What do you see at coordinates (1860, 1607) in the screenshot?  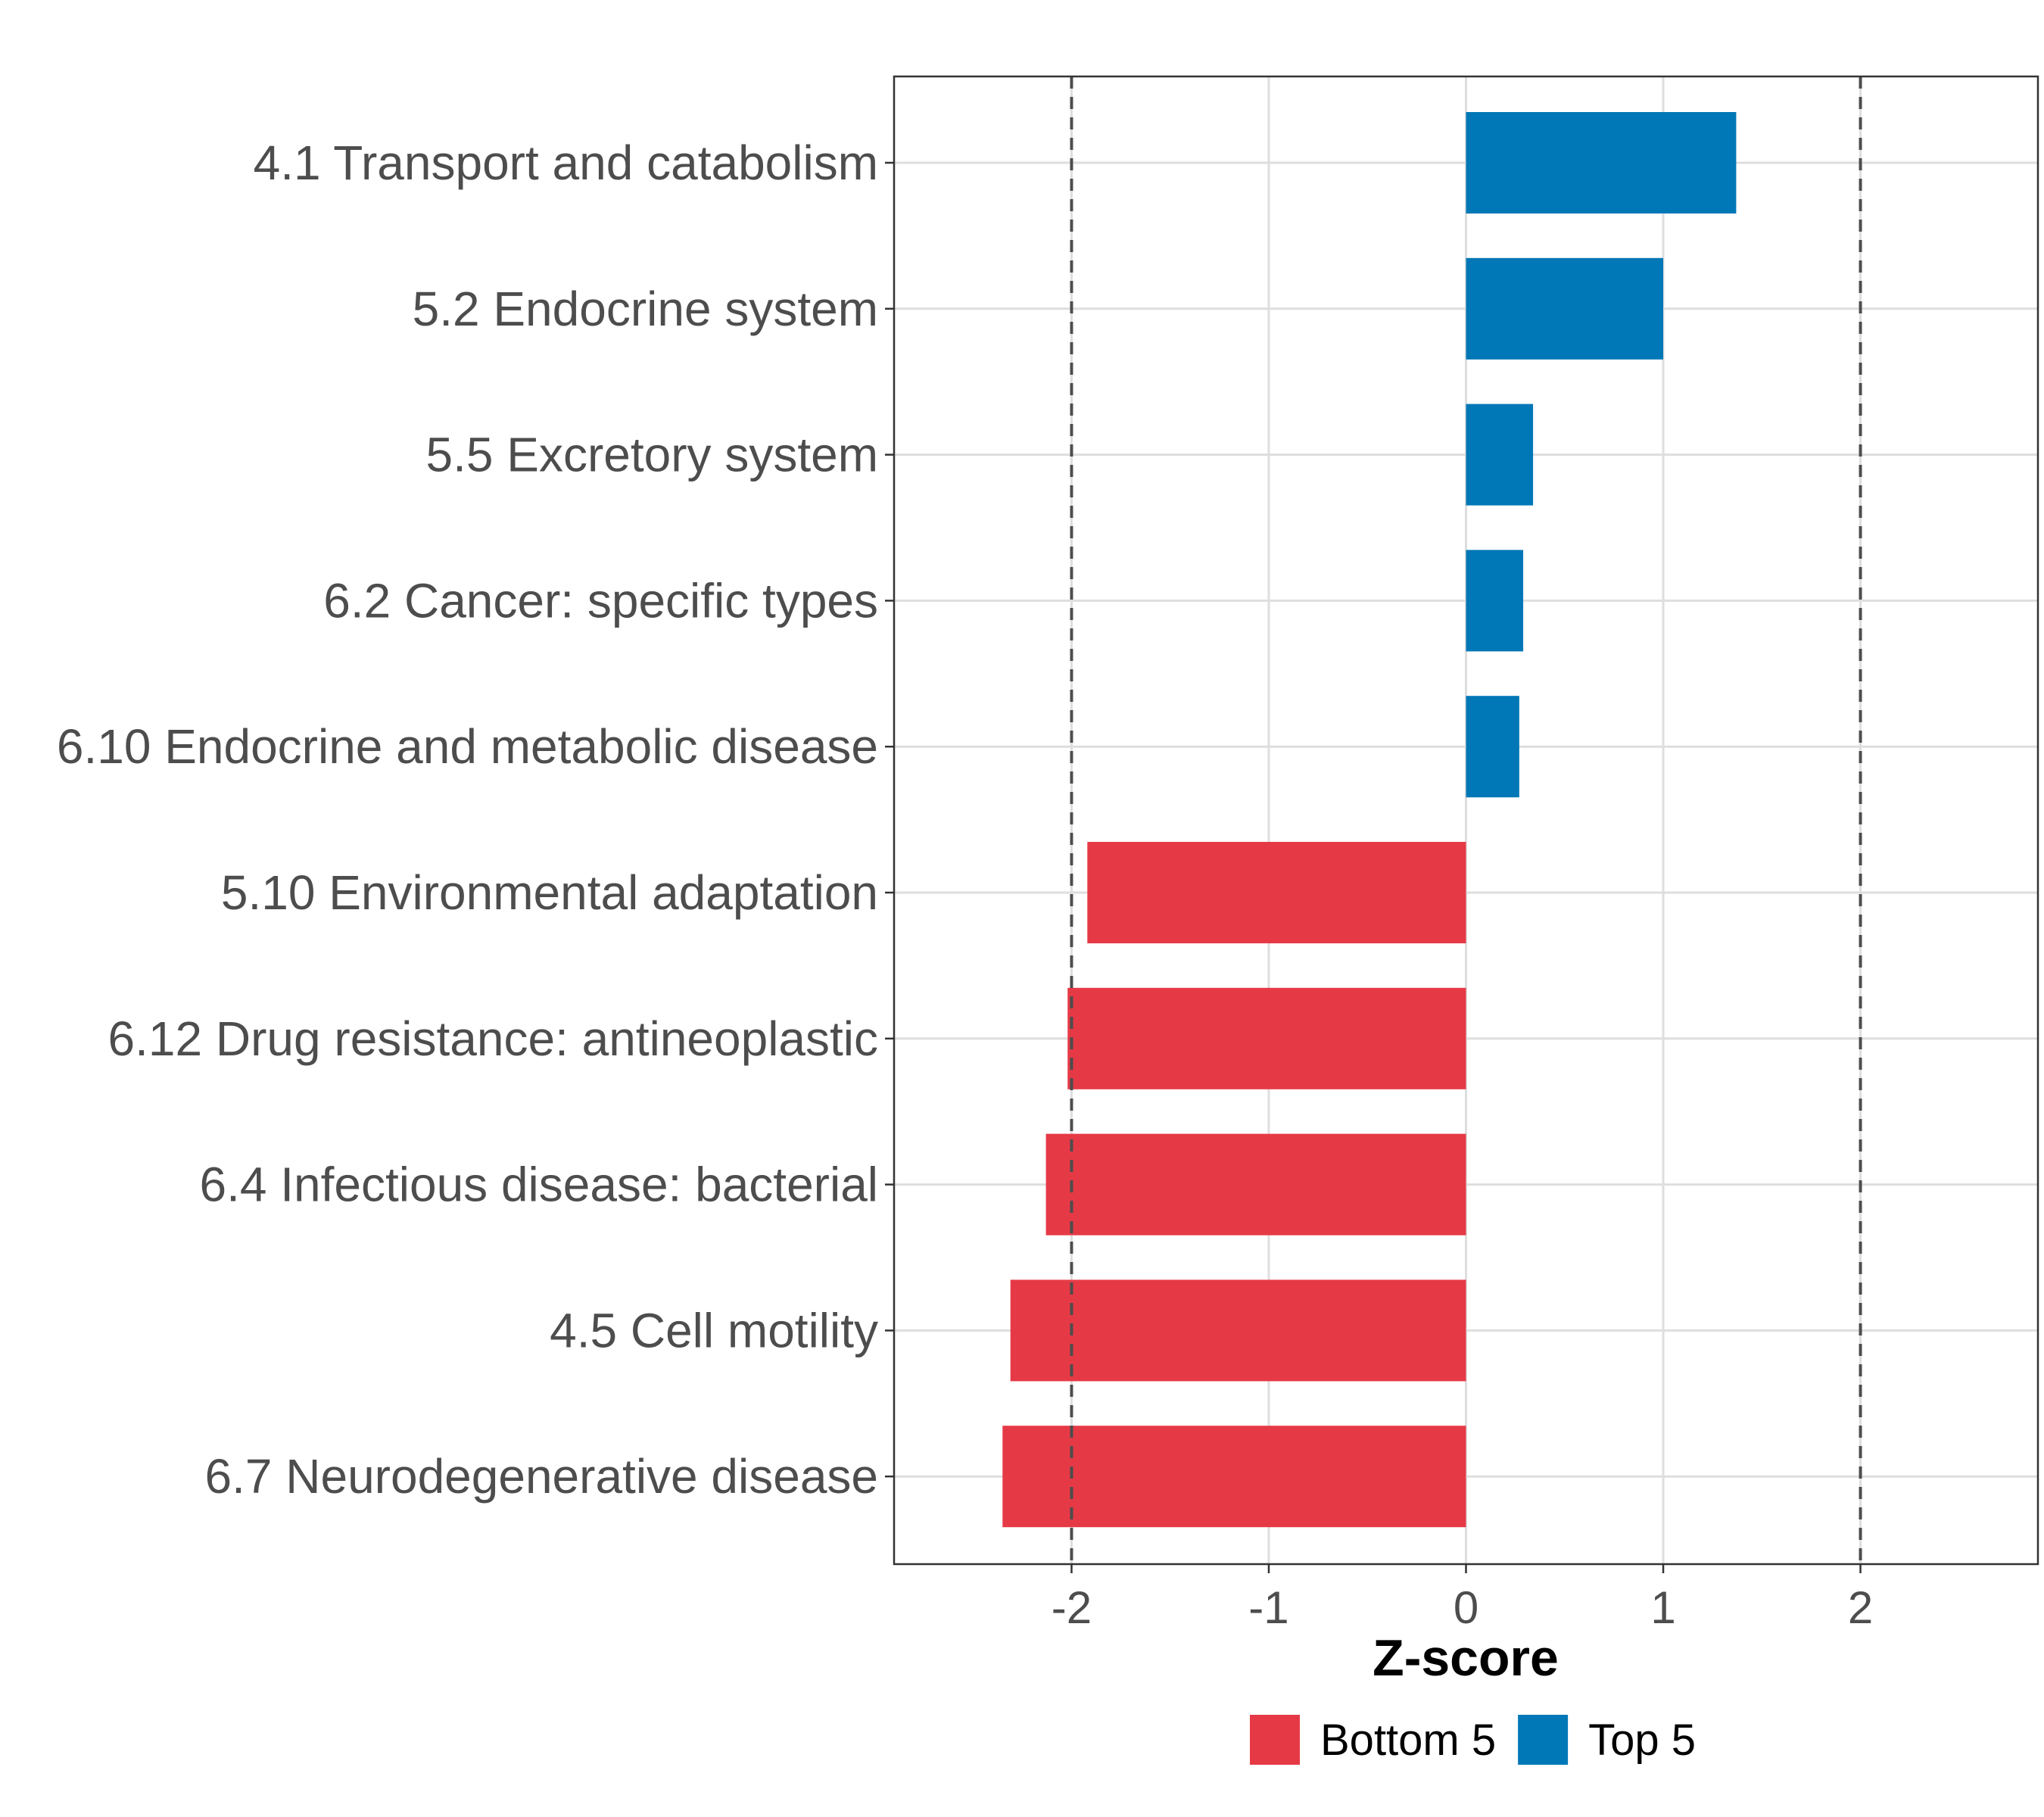 I see `x-tick-label: 2` at bounding box center [1860, 1607].